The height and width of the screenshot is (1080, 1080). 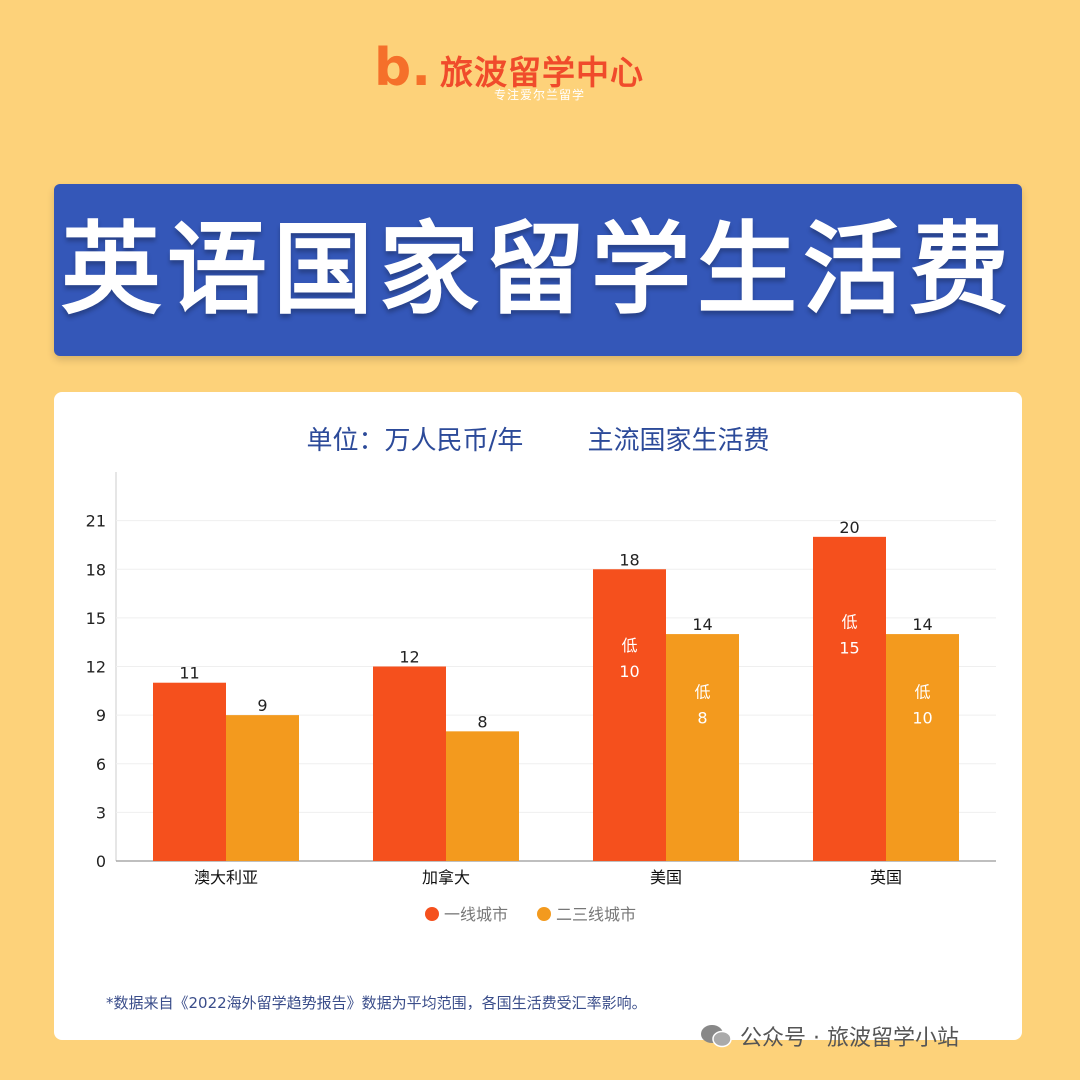 I want to click on inner-label: 8, so click(x=702, y=718).